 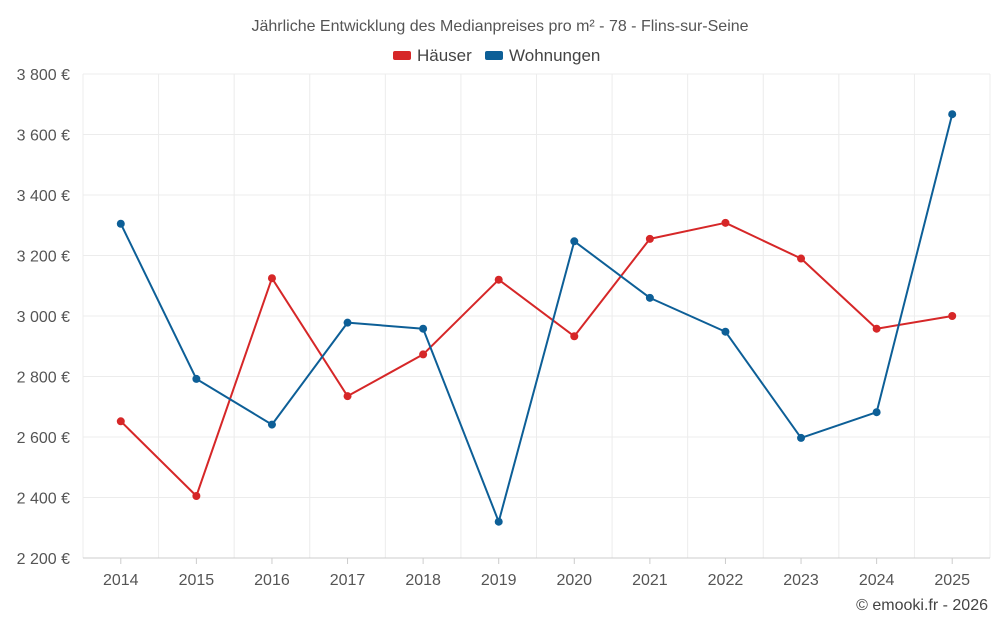 I want to click on x-tick-label: 2016, so click(x=272, y=580).